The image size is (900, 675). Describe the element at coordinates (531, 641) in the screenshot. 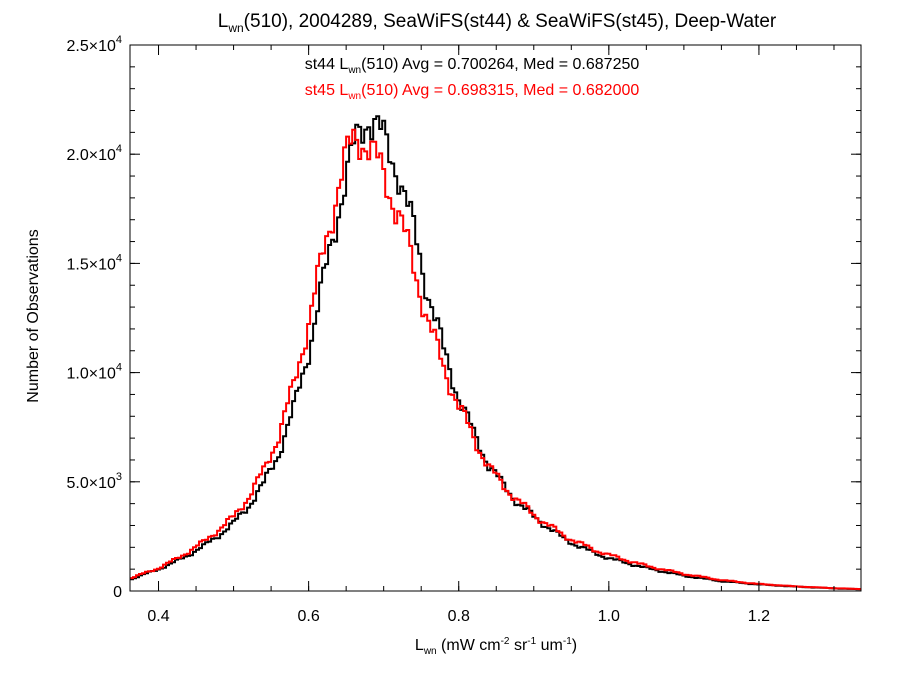

I see `x-axis-label-sup-2: -1` at that location.